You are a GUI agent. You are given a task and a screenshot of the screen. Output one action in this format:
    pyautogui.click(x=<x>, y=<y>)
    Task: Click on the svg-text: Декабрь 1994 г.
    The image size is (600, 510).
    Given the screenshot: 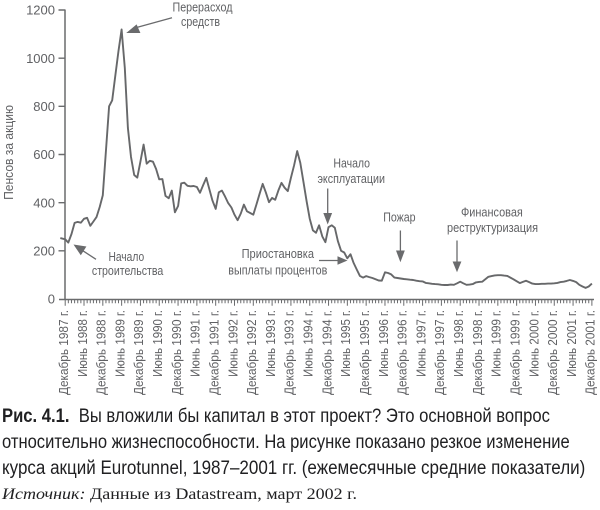 What is the action you would take?
    pyautogui.click(x=326, y=352)
    